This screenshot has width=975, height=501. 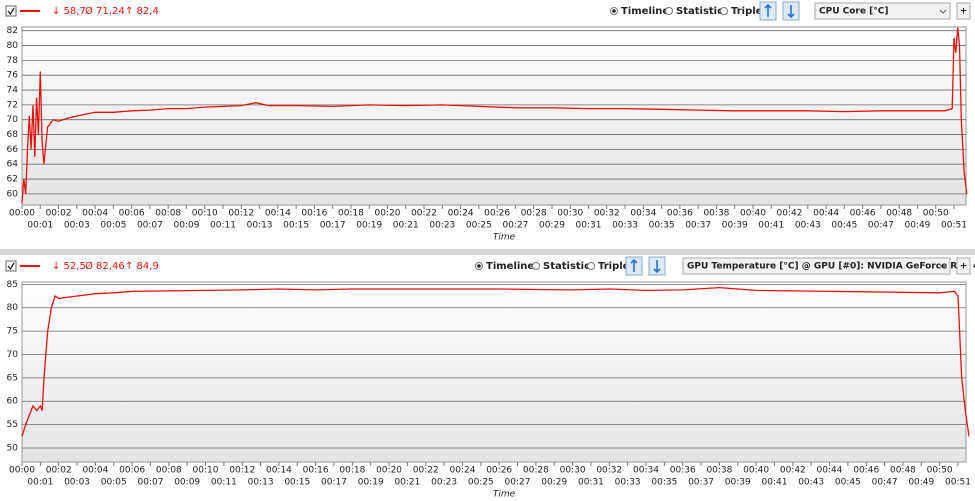 What do you see at coordinates (554, 483) in the screenshot?
I see `x-tick-label: 00:29` at bounding box center [554, 483].